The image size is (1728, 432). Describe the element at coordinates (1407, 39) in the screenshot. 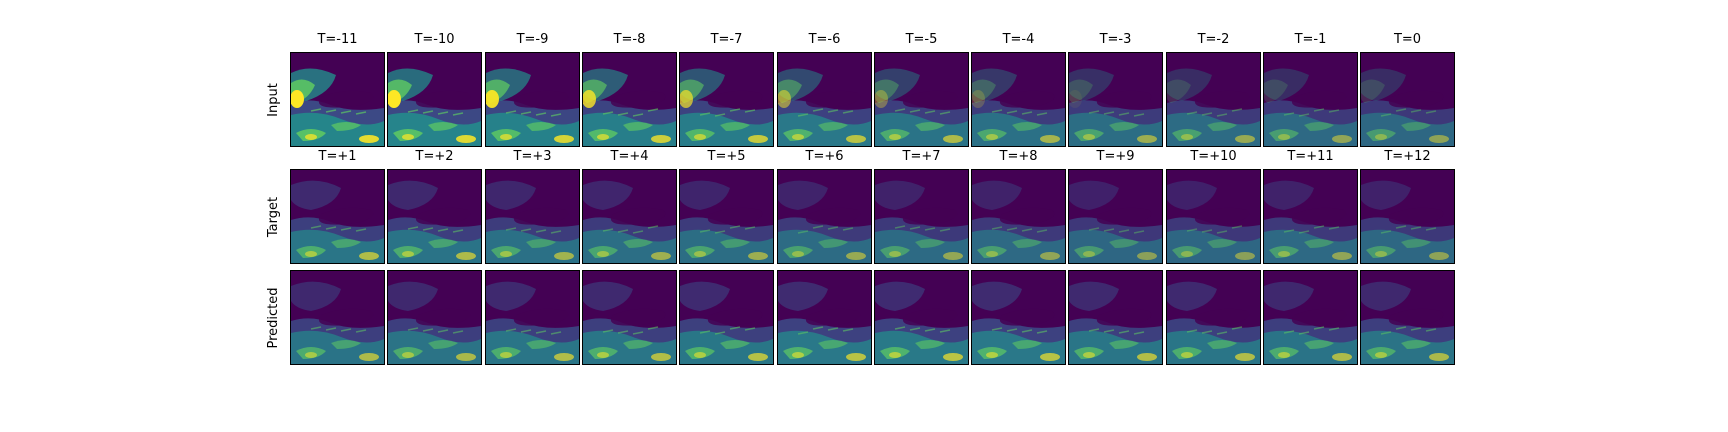

I see `panel-title: T=0` at that location.